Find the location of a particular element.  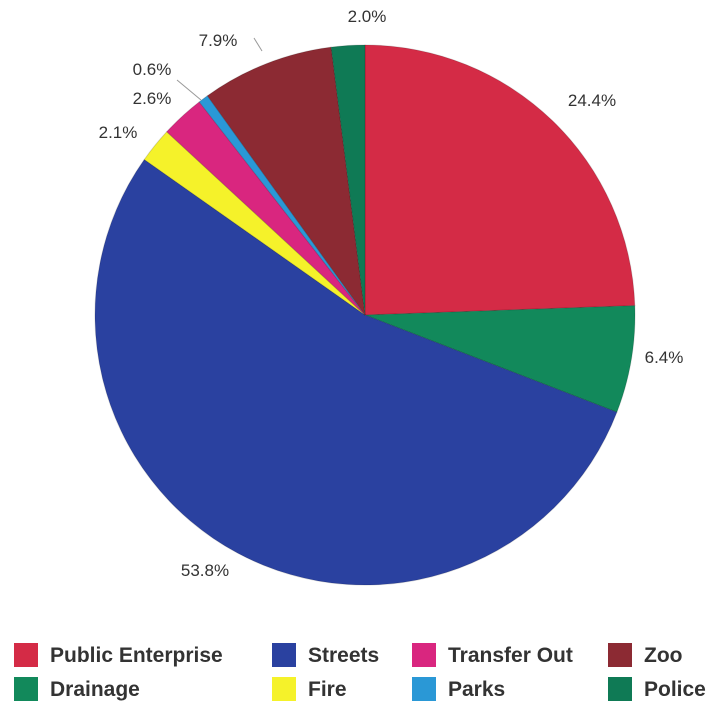

legend-item-transfer-out: Transfer Out is located at coordinates (492, 655).